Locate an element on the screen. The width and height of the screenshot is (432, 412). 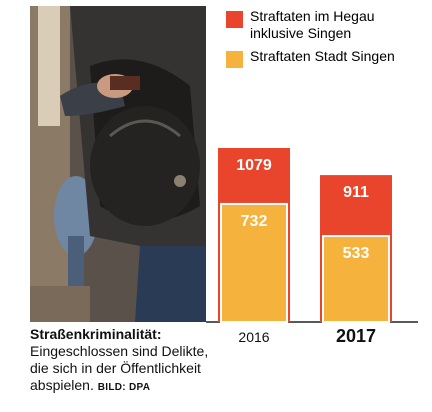
caption-title: Straßenkriminalität: is located at coordinates (96, 334).